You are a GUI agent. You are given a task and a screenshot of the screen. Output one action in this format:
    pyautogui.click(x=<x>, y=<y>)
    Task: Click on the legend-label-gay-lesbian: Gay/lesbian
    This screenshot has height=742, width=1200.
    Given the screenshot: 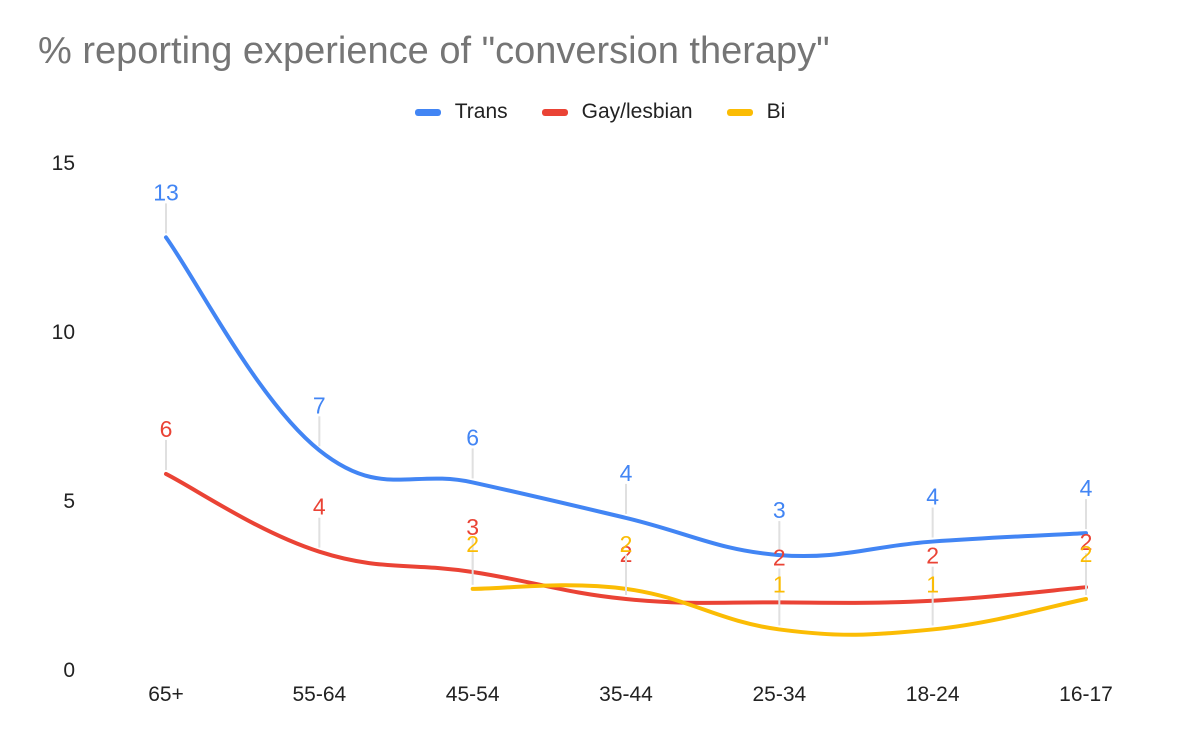 What is the action you would take?
    pyautogui.click(x=637, y=111)
    